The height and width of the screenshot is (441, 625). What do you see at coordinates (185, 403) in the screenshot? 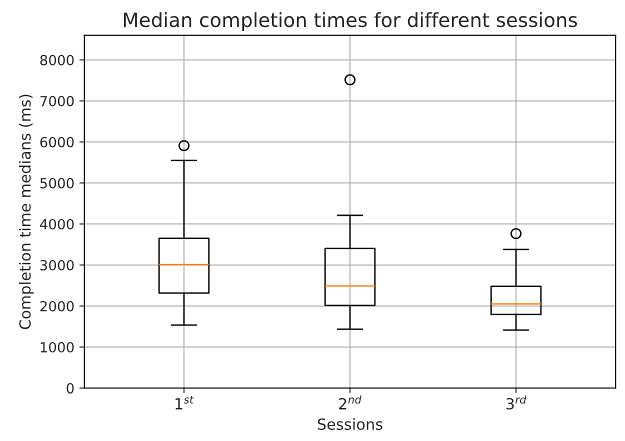
I see `x-tick-label: 1$^{st}$` at bounding box center [185, 403].